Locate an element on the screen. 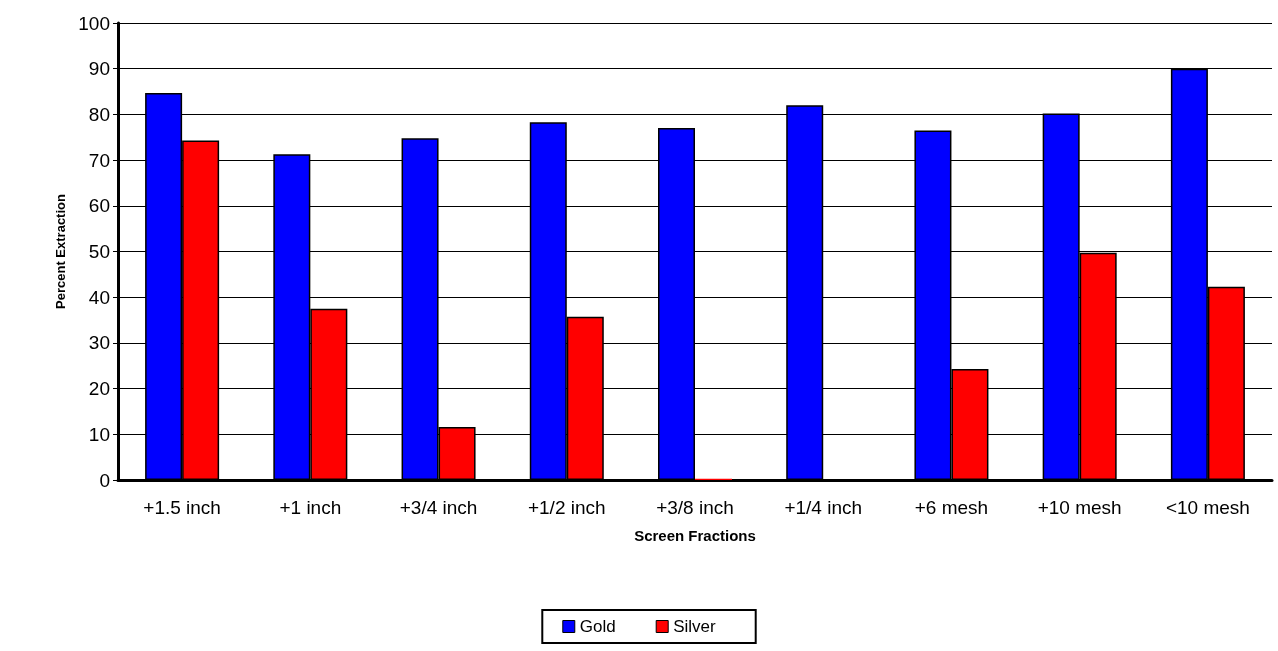 This screenshot has height=651, width=1278. y-tick-label: 20 is located at coordinates (99, 389).